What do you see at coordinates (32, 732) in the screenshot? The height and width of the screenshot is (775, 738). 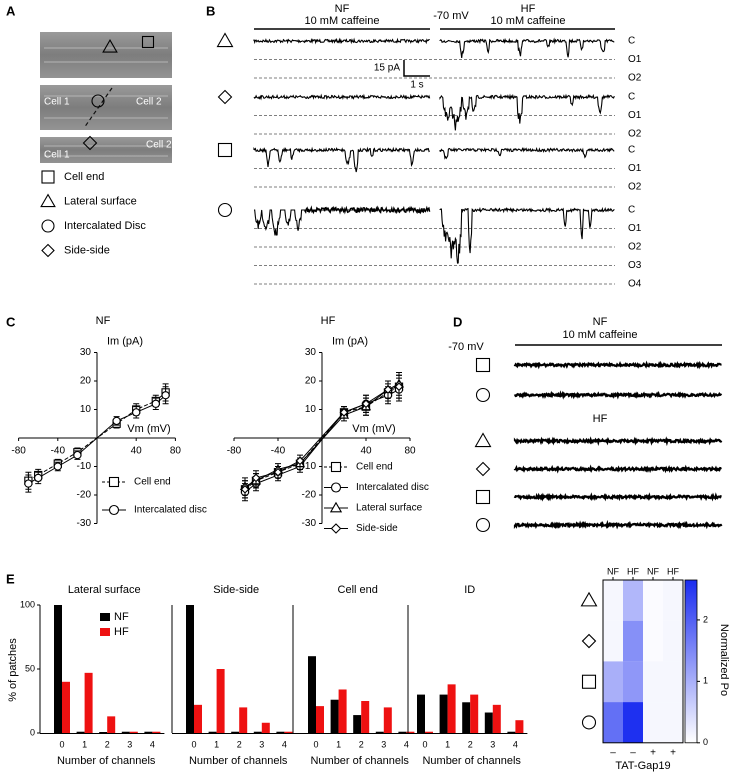 I see `y-tick-label: 0` at bounding box center [32, 732].